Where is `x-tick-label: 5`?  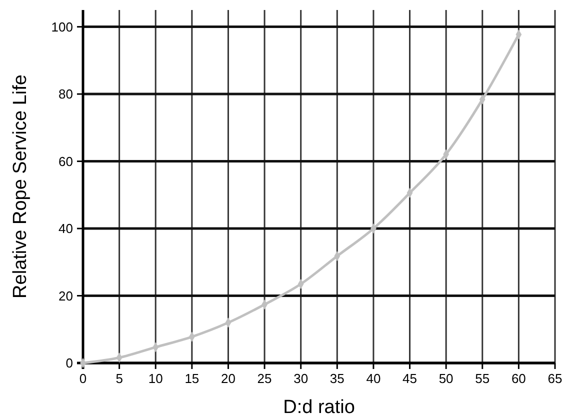 x-tick-label: 5 is located at coordinates (119, 378).